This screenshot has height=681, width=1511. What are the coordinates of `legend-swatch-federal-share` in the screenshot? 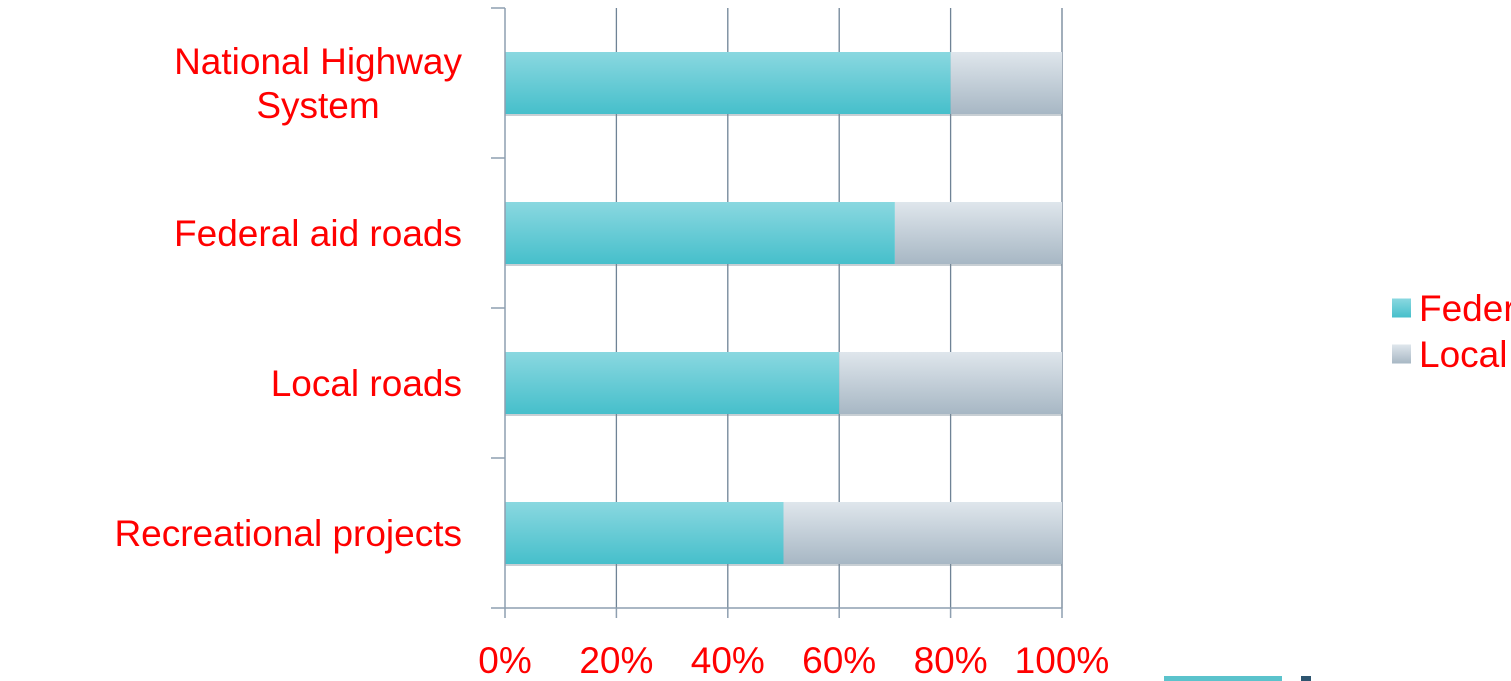 It's located at (1401, 308).